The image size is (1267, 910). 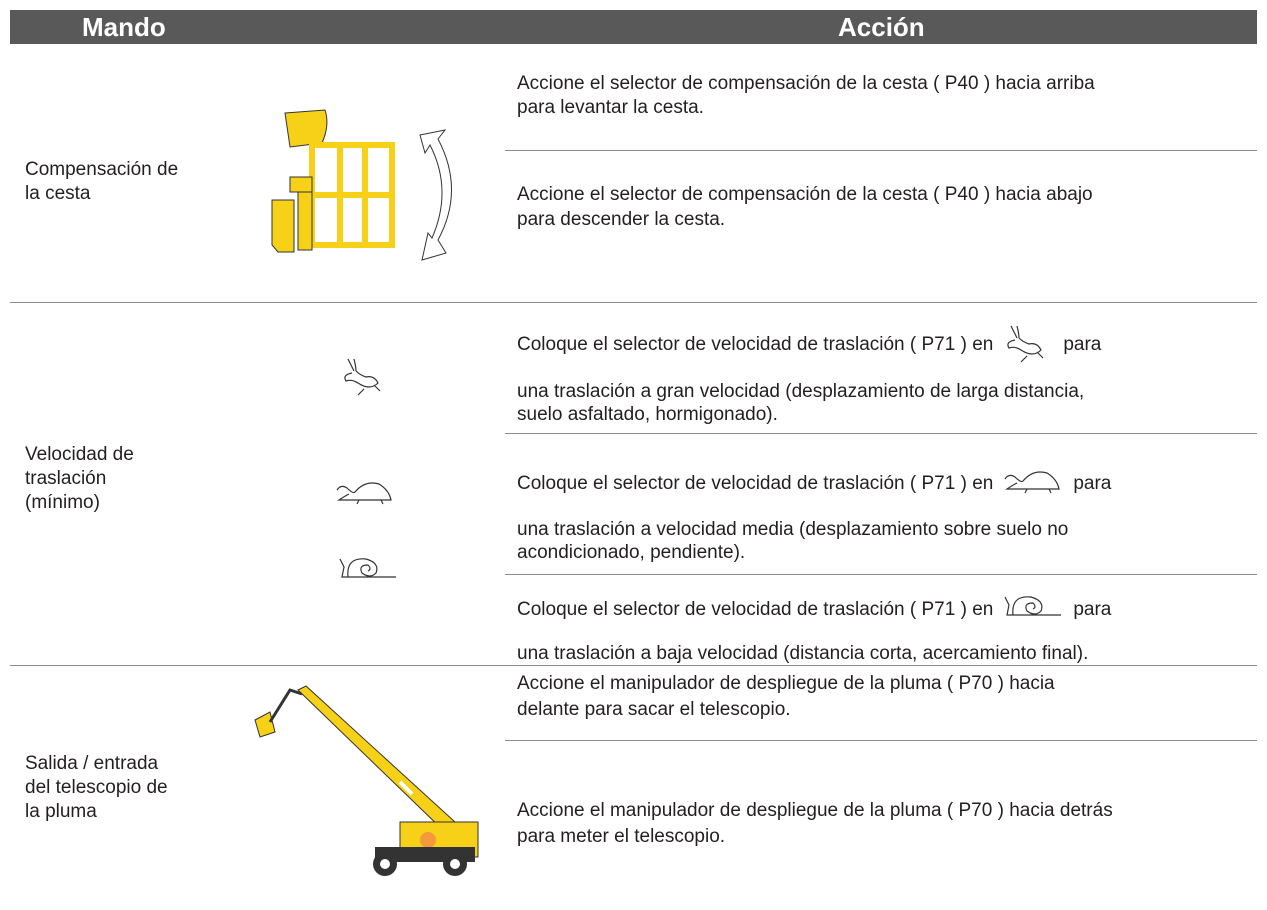 What do you see at coordinates (610, 107) in the screenshot?
I see `action-line: para levantar la cesta.` at bounding box center [610, 107].